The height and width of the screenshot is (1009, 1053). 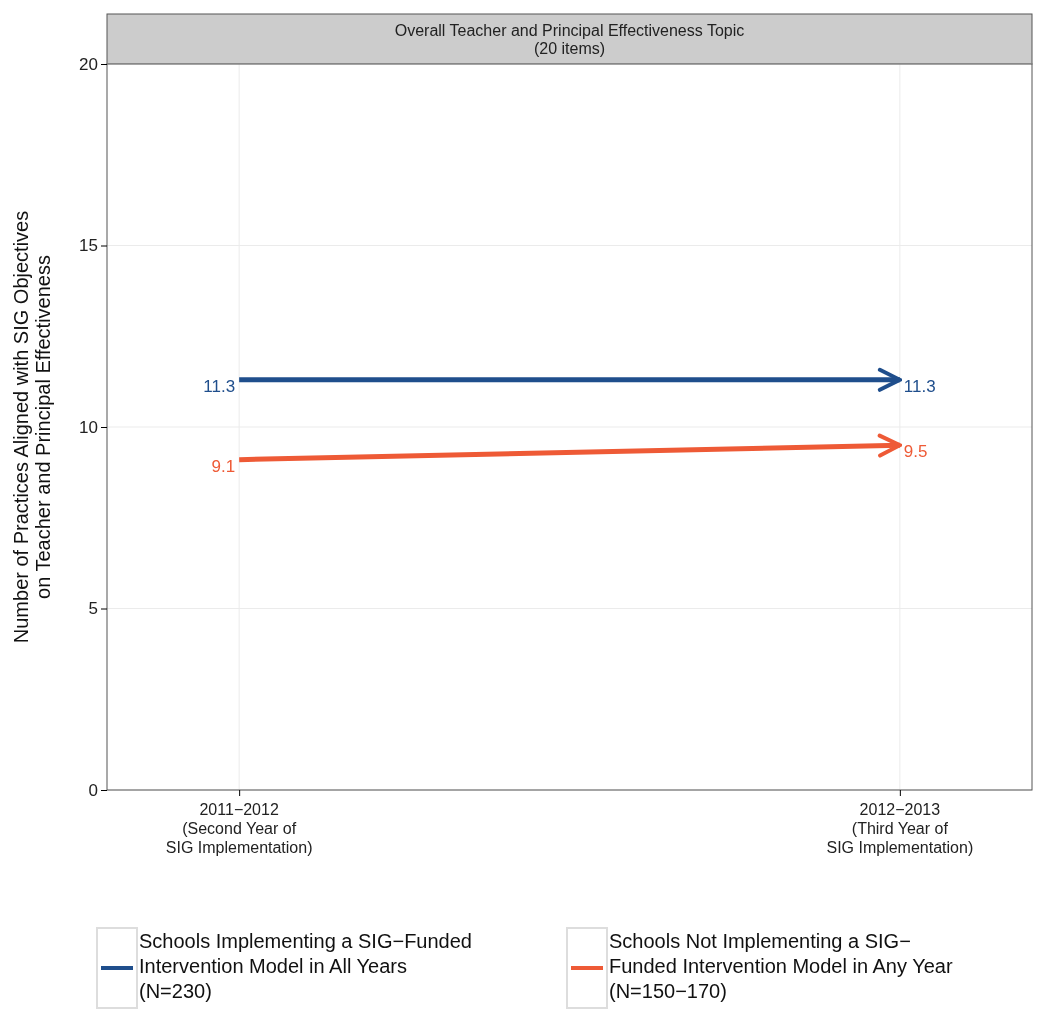 I want to click on y-tick-label: 20, so click(x=88, y=64).